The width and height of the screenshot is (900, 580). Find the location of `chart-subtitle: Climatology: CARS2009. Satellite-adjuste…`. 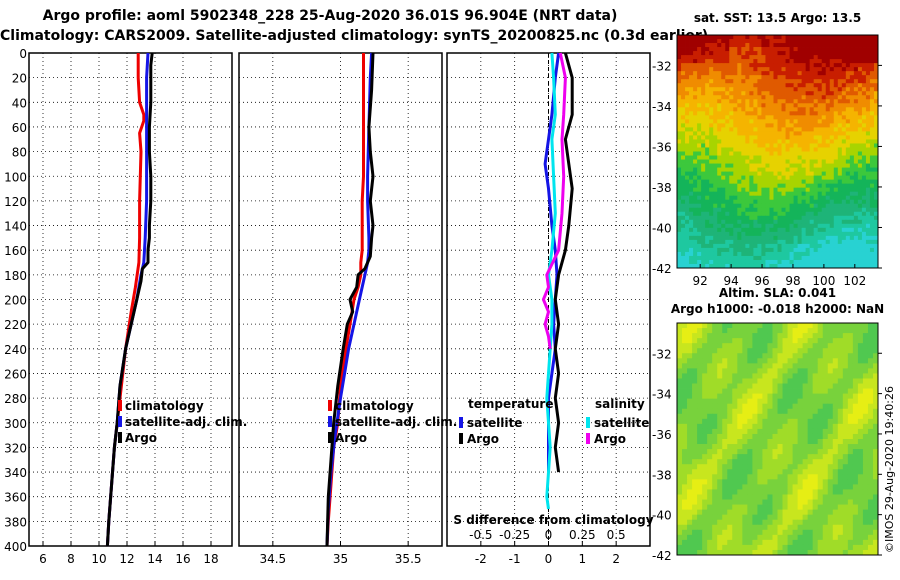

chart-subtitle: Climatology: CARS2009. Satellite-adjuste… is located at coordinates (354, 36).